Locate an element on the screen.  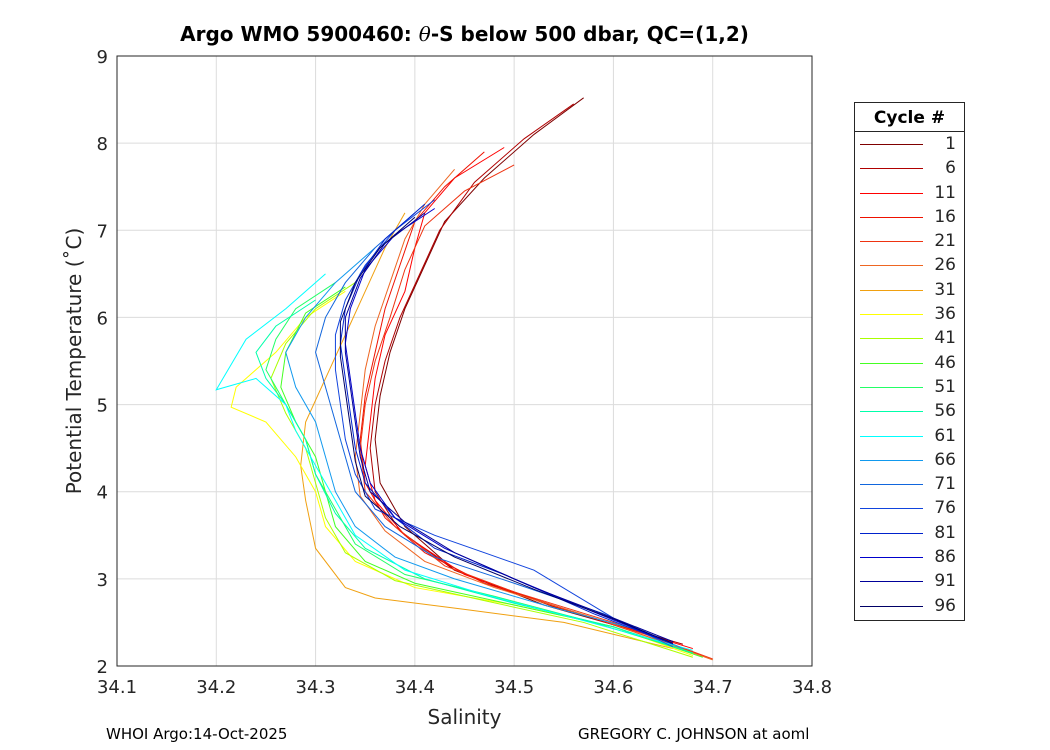
legend-entry: 26 is located at coordinates (909, 265).